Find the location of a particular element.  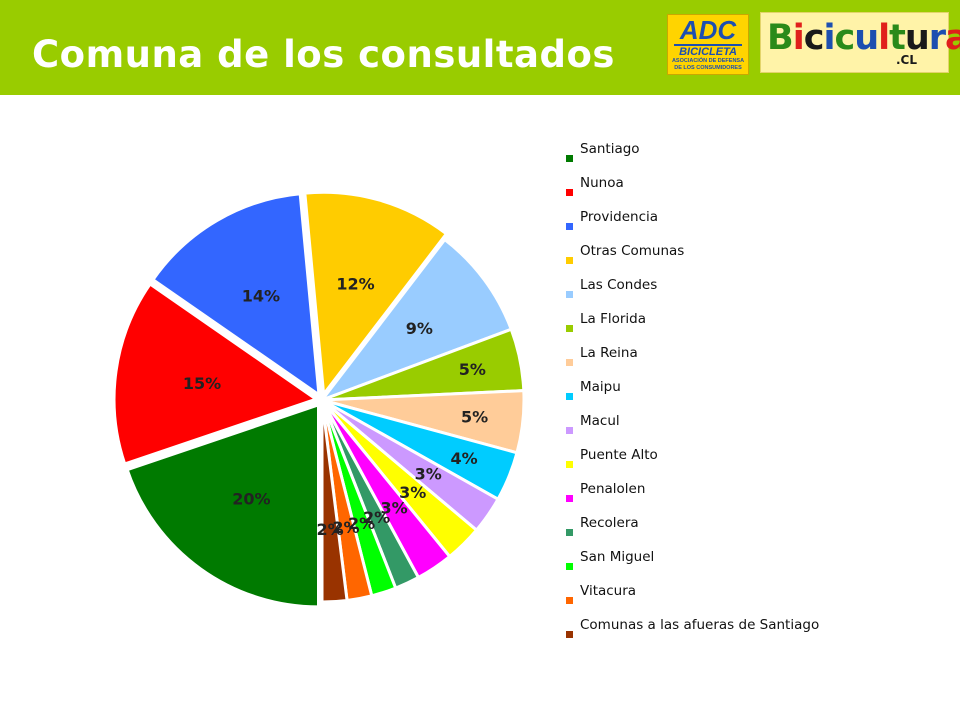

pie-data-label: 14% is located at coordinates (261, 295).